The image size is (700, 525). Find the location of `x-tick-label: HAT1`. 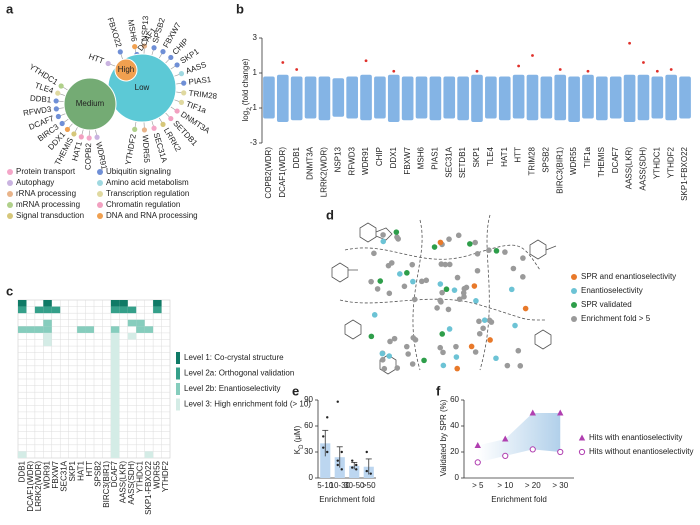

x-tick-label: HAT1 is located at coordinates (504, 156).